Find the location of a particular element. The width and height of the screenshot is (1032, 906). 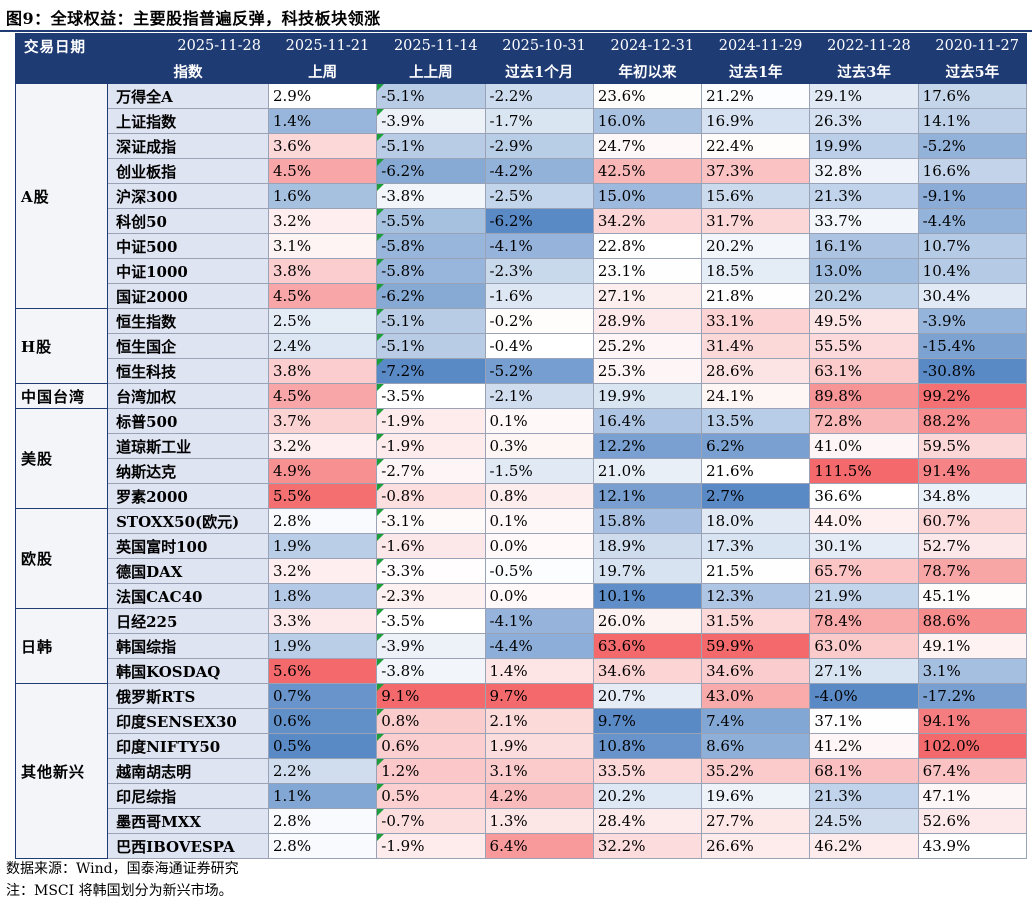

return-value: -0.5% is located at coordinates (511, 571).